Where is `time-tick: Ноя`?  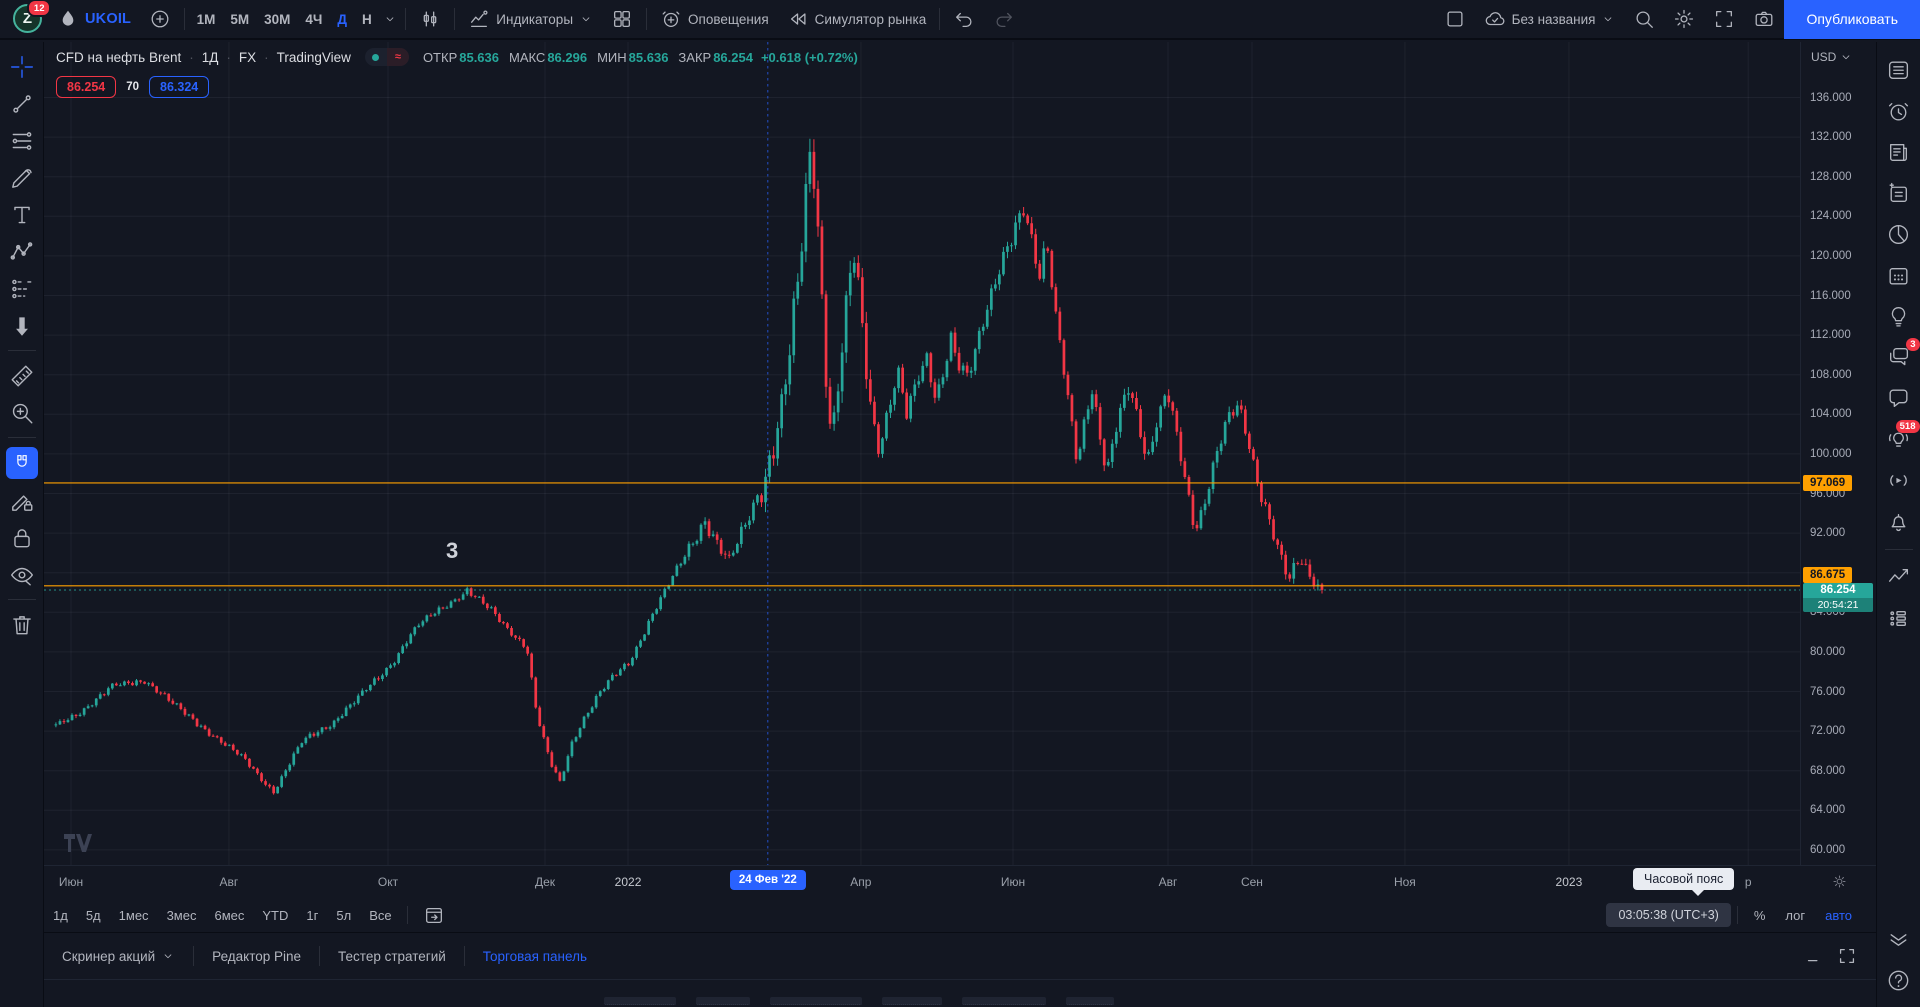
time-tick: Ноя is located at coordinates (1404, 882).